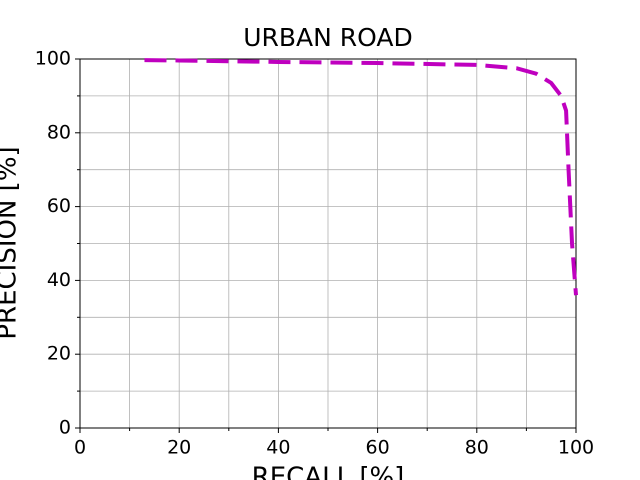 Image resolution: width=640 pixels, height=480 pixels. I want to click on y-tick-label: 100, so click(53, 59).